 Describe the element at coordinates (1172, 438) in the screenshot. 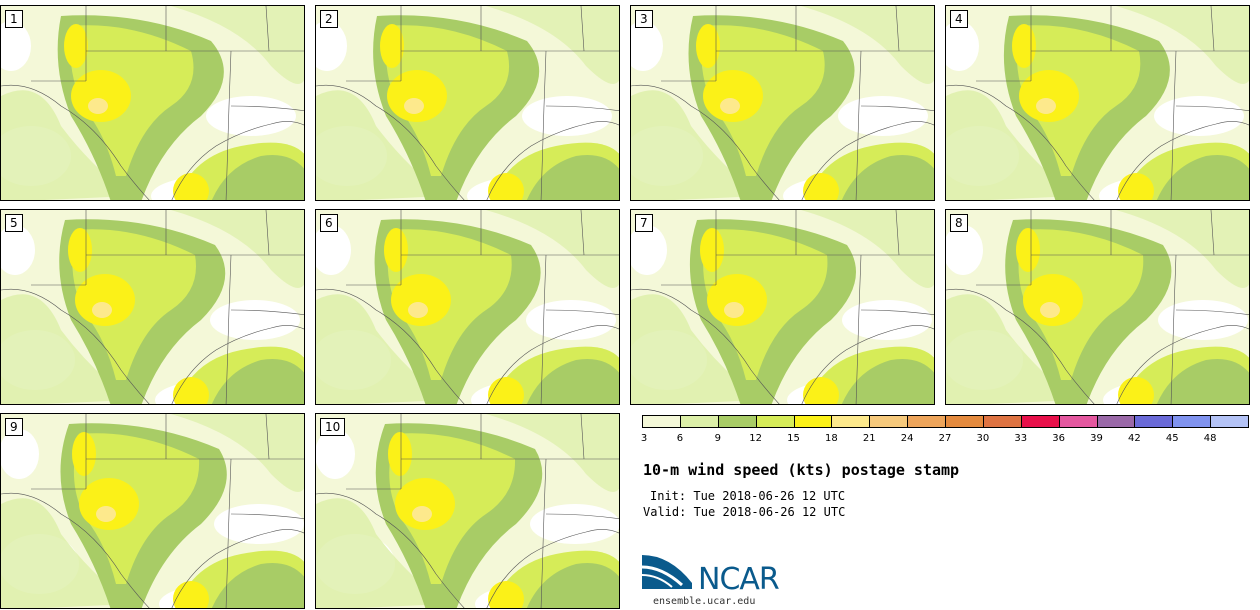

I see `colorbar-tick-label: 45` at that location.